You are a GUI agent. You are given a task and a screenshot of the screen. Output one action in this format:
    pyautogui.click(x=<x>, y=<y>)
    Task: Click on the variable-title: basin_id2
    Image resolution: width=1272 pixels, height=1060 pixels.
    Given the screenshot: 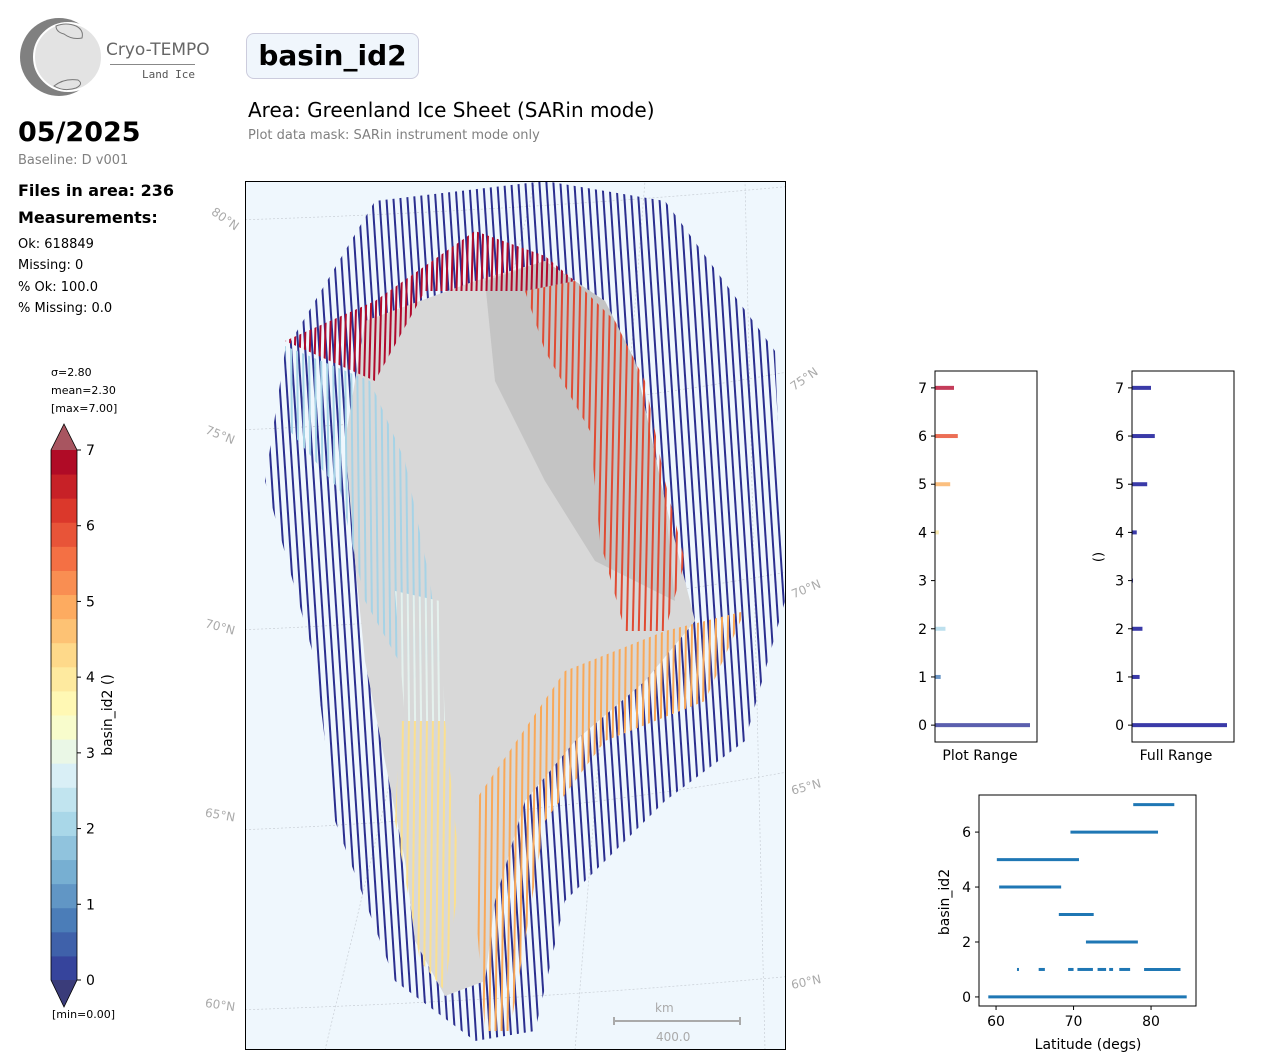 What is the action you would take?
    pyautogui.click(x=332, y=56)
    